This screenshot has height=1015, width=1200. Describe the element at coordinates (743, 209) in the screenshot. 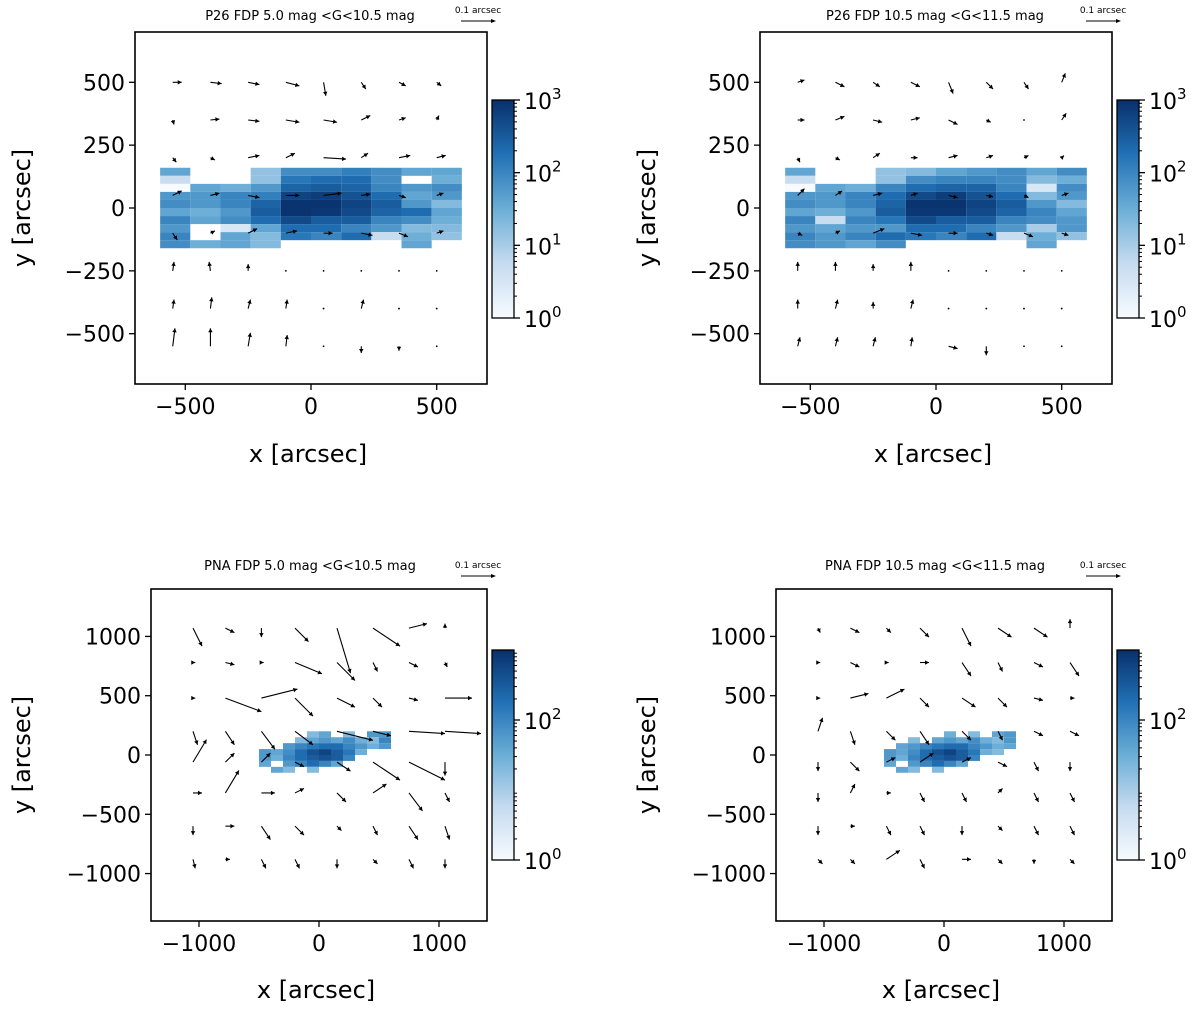

I see `y-tick-label: 0` at that location.